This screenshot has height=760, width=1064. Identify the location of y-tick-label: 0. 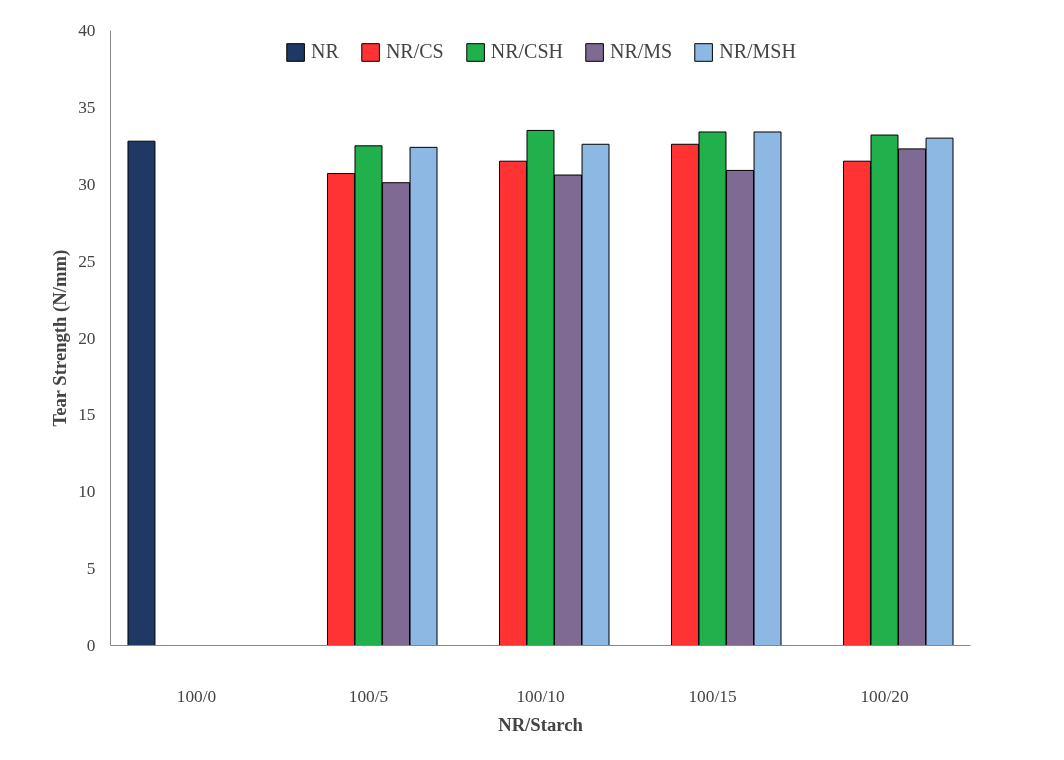
(91, 645).